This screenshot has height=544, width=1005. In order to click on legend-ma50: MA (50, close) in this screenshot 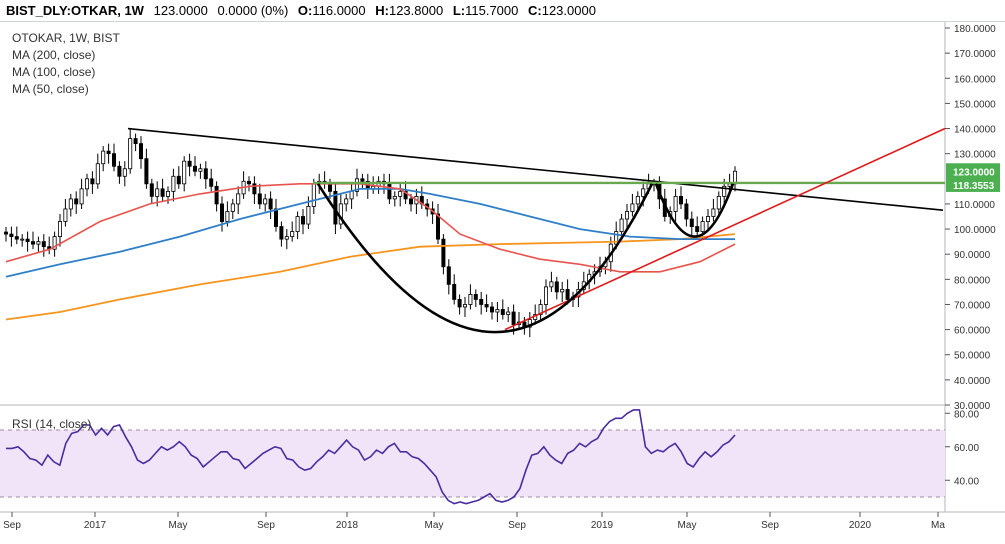, I will do `click(50, 89)`.